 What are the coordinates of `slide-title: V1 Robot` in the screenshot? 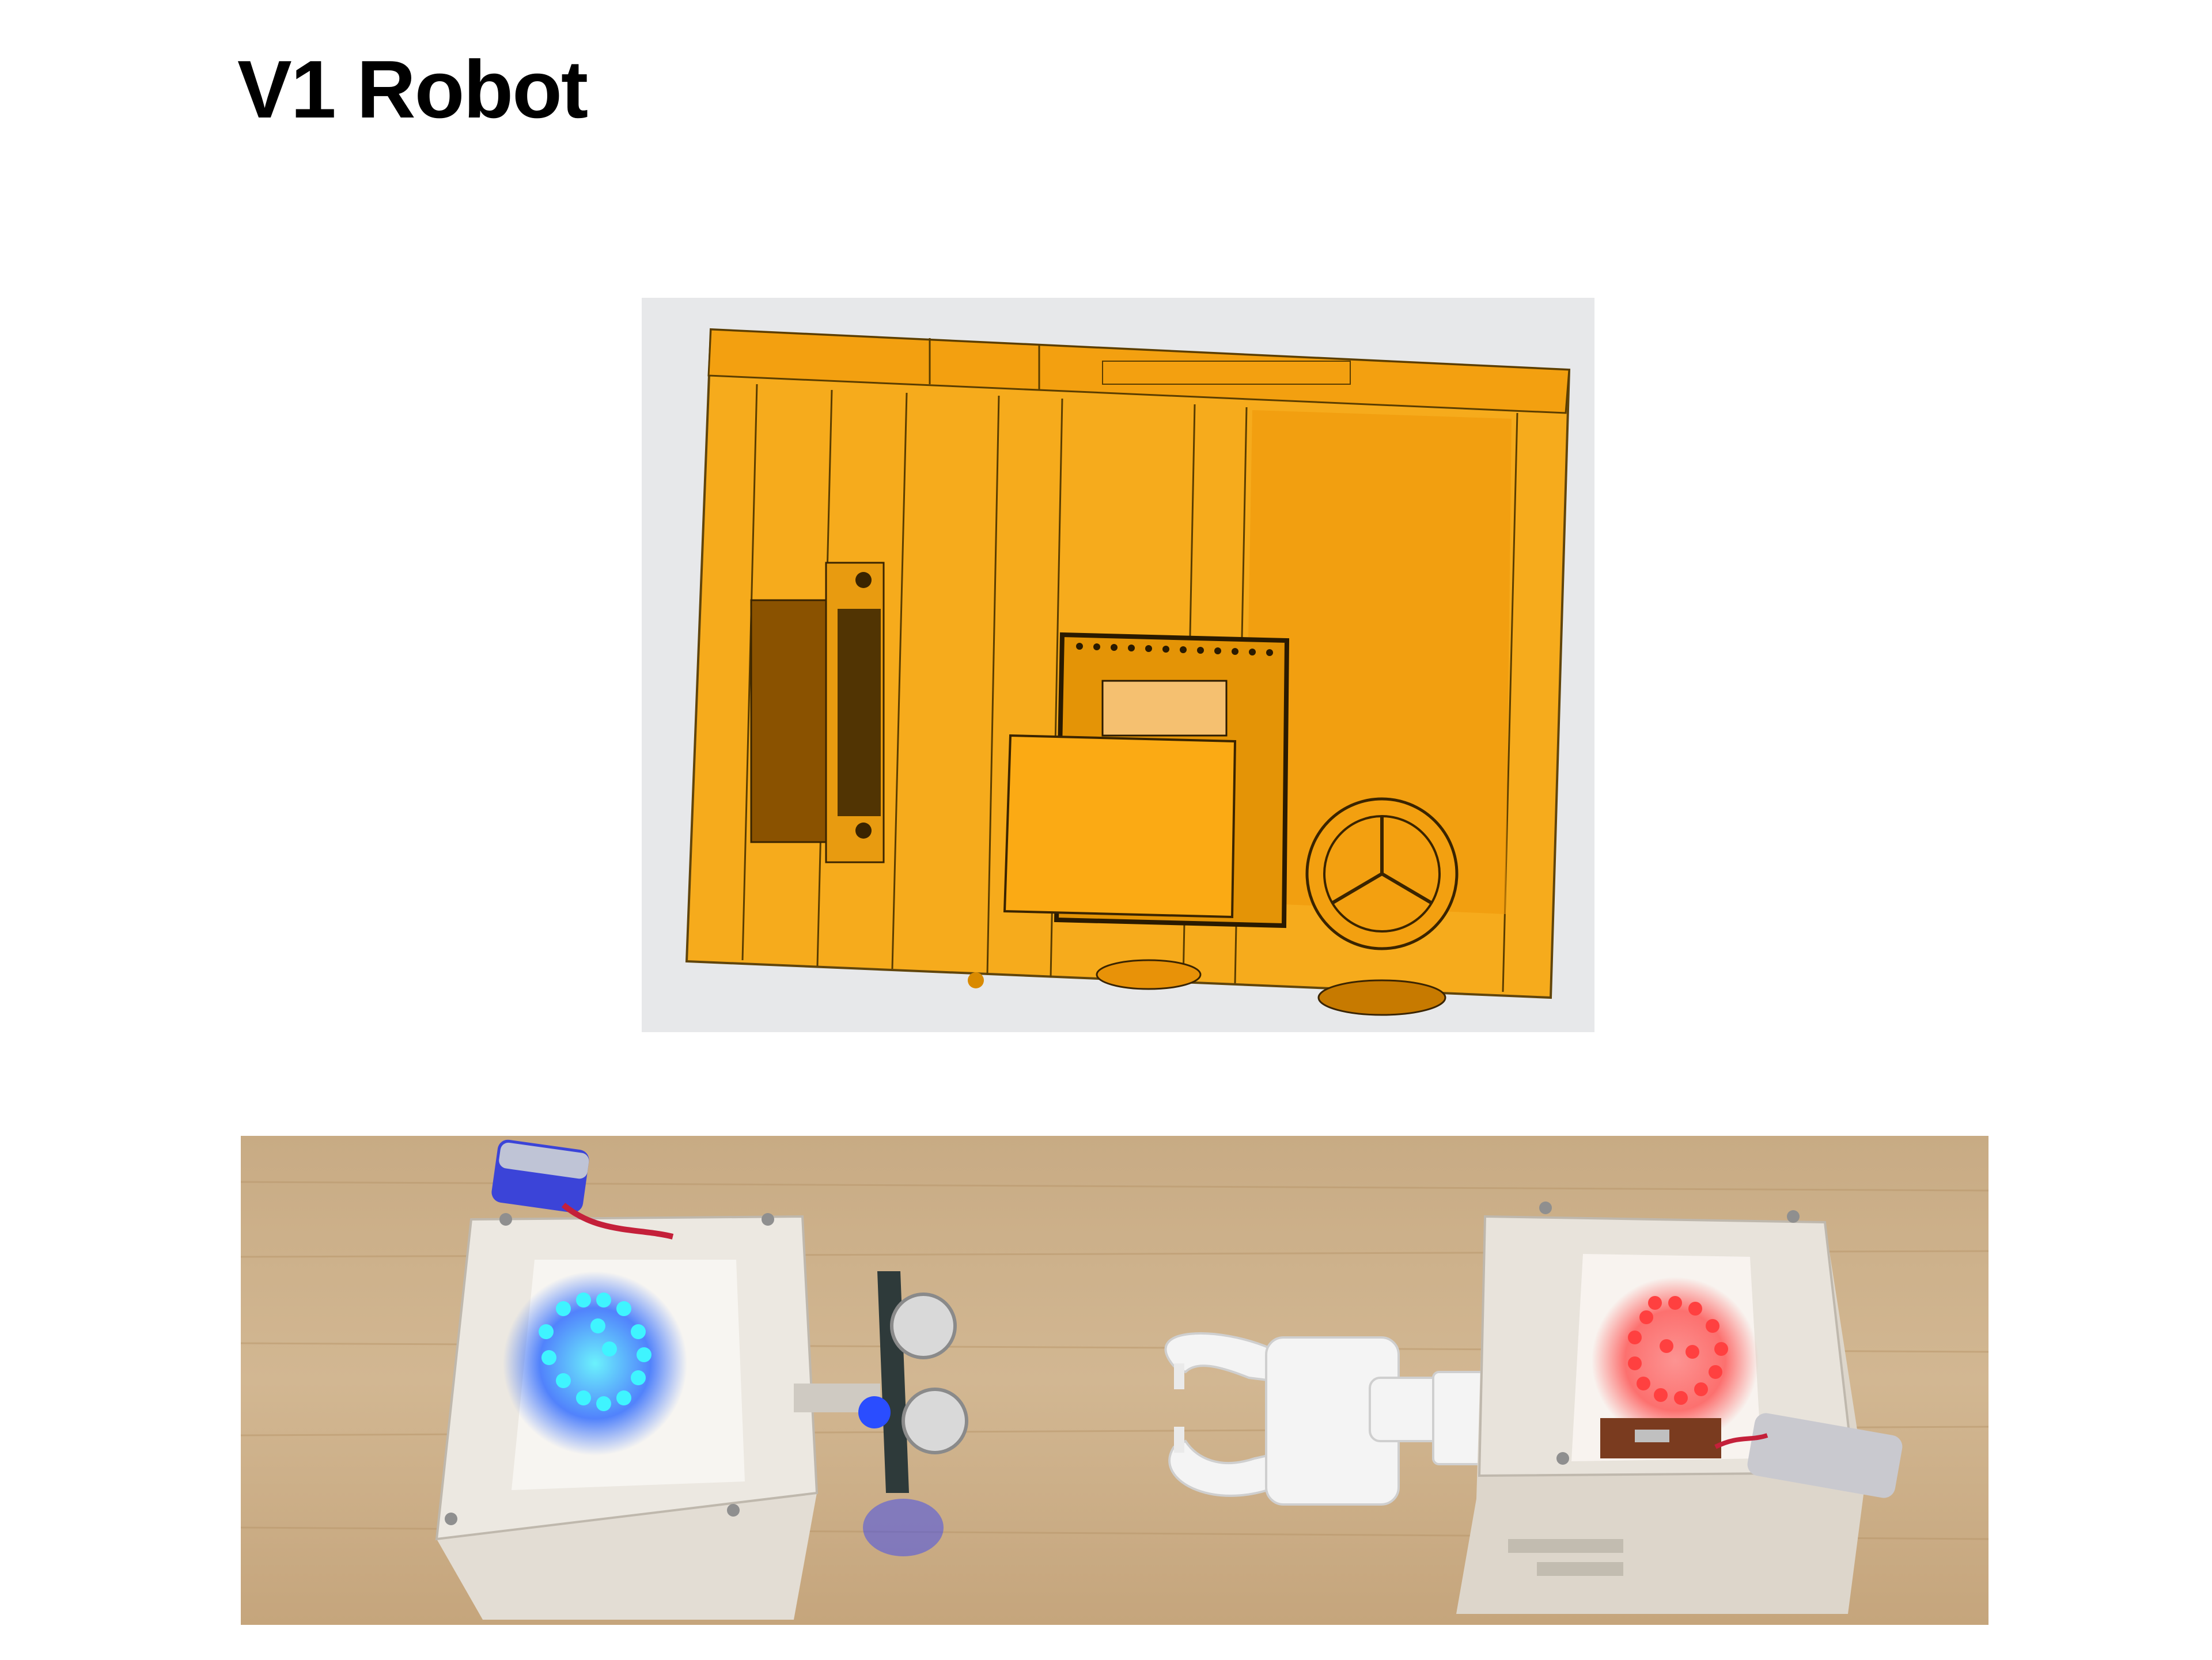 It's located at (412, 89).